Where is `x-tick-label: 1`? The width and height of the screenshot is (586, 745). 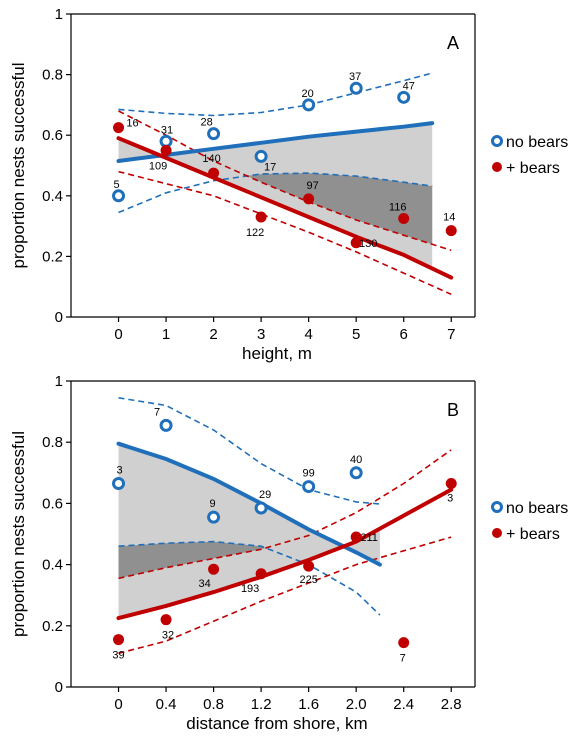 x-tick-label: 1 is located at coordinates (166, 334).